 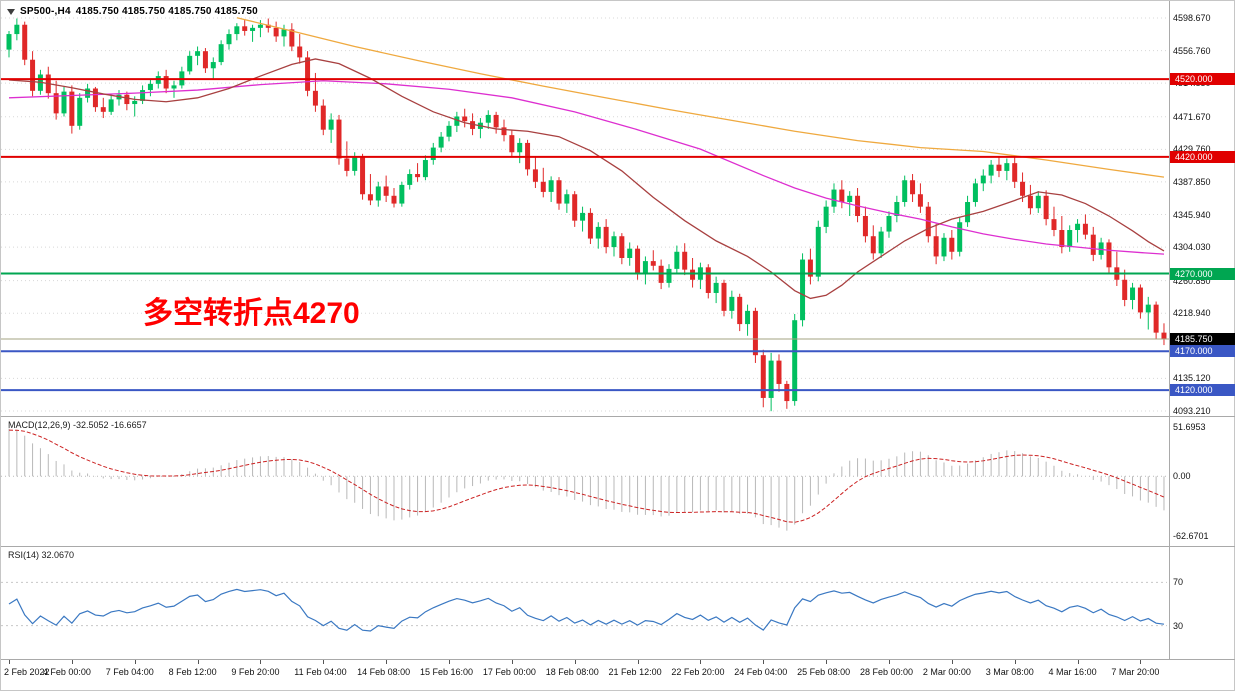 I want to click on time-axis-label: 4 Mar 16:00, so click(x=1072, y=672).